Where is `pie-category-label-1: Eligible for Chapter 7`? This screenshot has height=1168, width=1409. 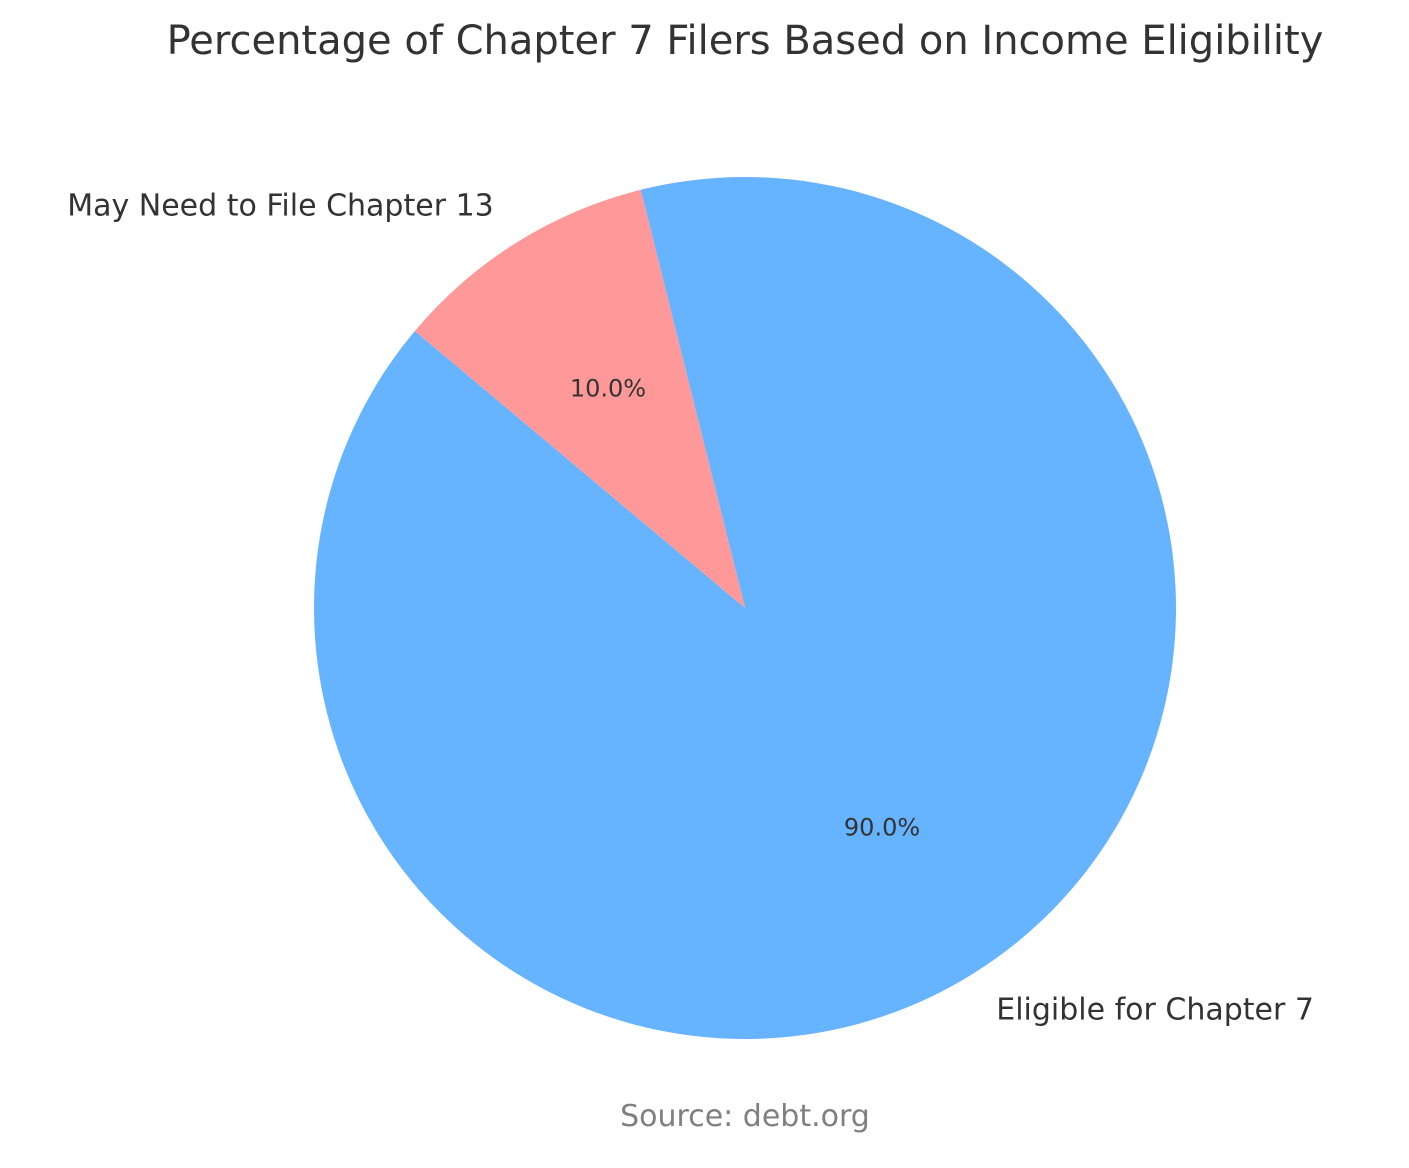
pie-category-label-1: Eligible for Chapter 7 is located at coordinates (1155, 1010).